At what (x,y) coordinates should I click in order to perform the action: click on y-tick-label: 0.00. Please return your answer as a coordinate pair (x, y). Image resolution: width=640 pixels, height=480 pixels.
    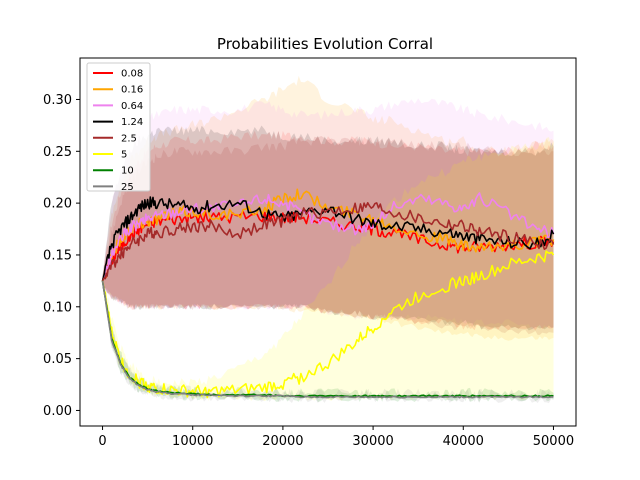
    Looking at the image, I should click on (57, 411).